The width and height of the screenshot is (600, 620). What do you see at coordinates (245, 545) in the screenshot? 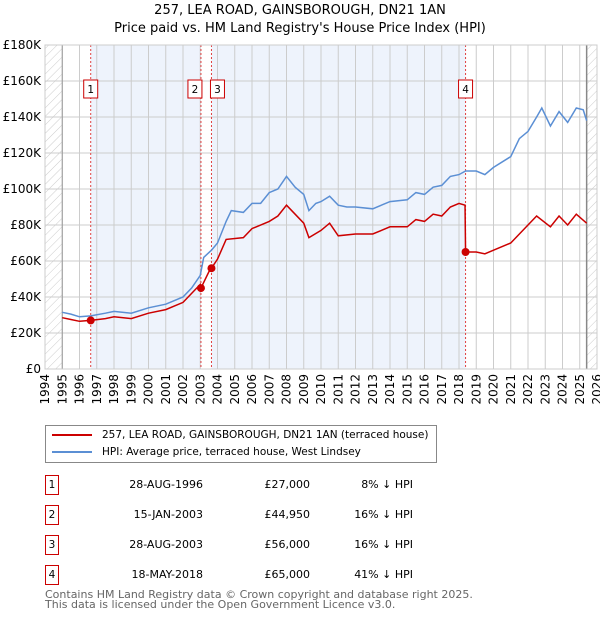
I see `transaction-row: 3 28-AUG-2003 £56,000 16% ↓ HPI` at bounding box center [245, 545].